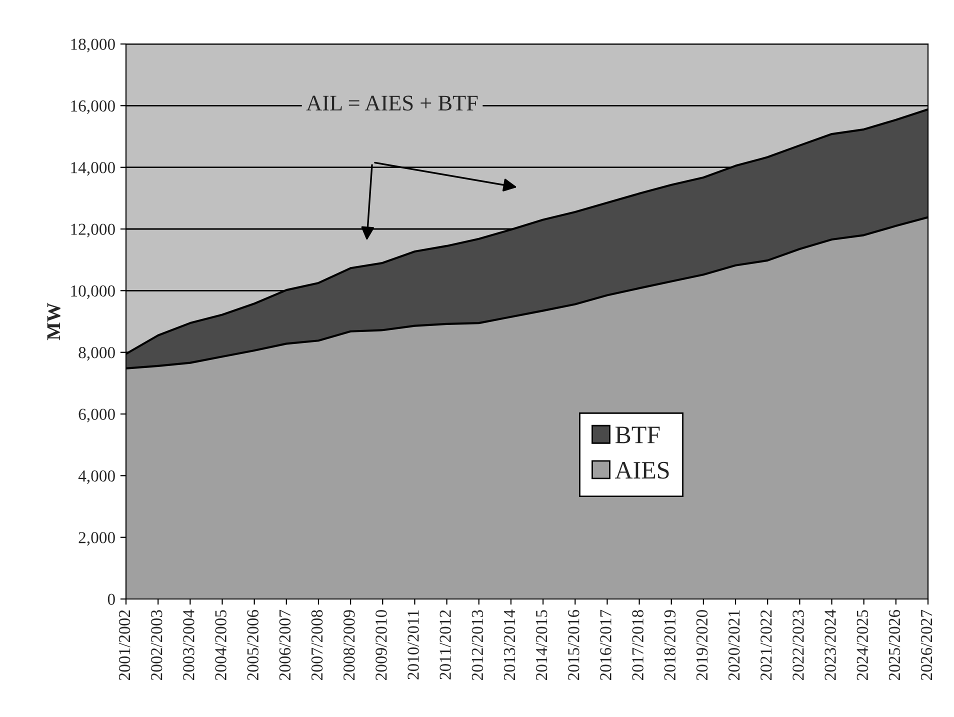 This screenshot has height=717, width=954. I want to click on y-axis-title: MW, so click(53, 321).